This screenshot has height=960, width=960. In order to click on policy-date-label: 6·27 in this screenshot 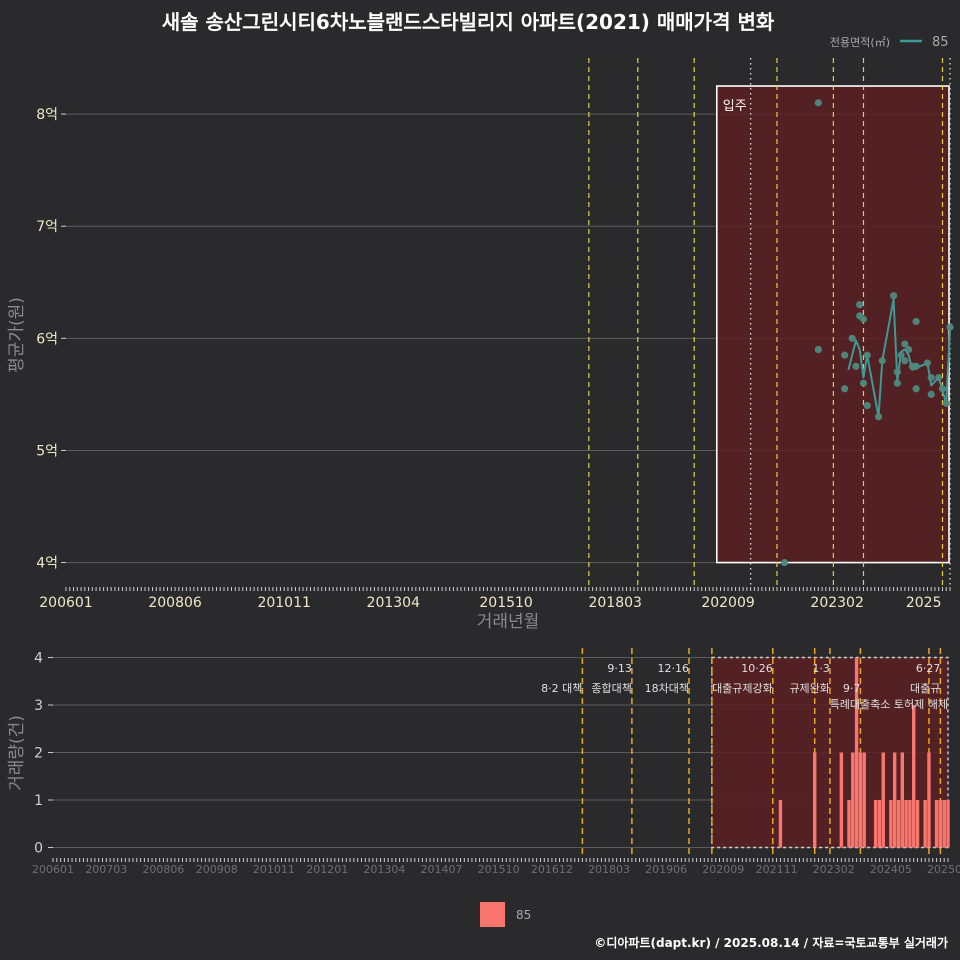, I will do `click(928, 668)`.